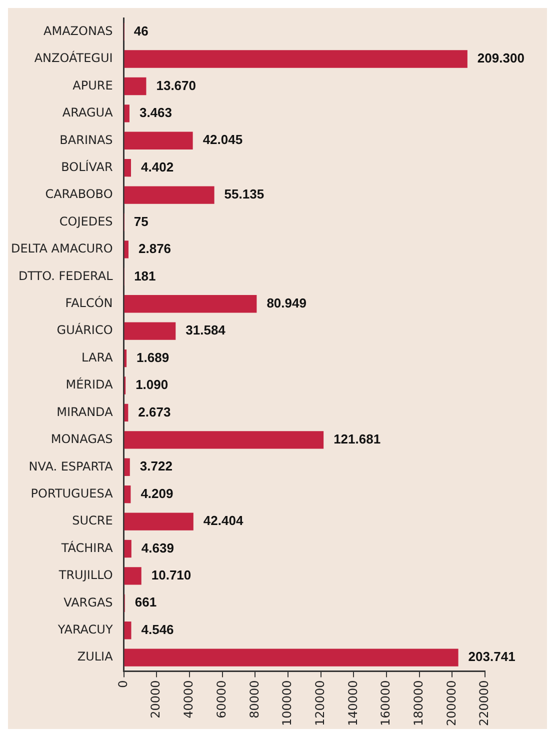 The width and height of the screenshot is (555, 737). I want to click on data-label: 181, so click(145, 276).